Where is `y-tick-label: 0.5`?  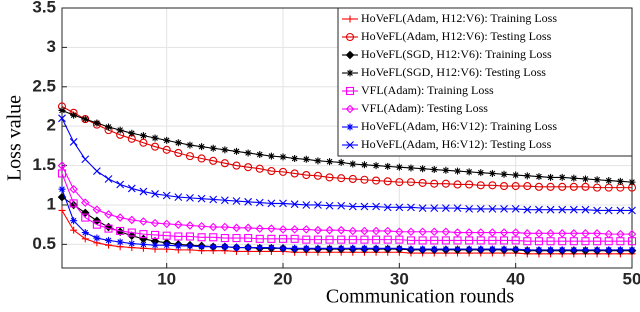 y-tick-label: 0.5 is located at coordinates (44, 243).